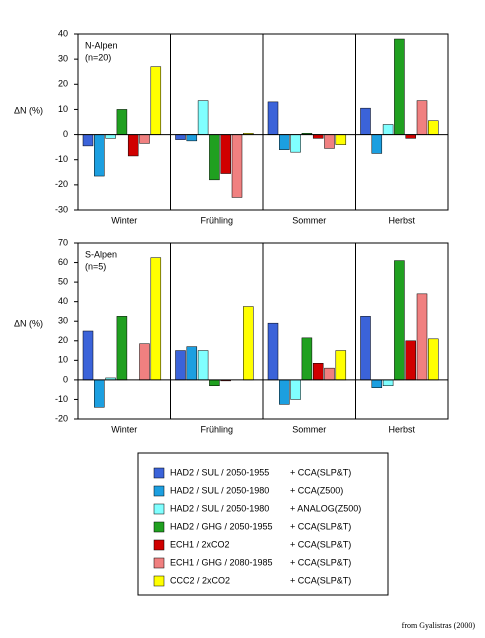 This screenshot has width=485, height=638. Describe the element at coordinates (219, 472) in the screenshot. I see `legend-label: HAD2 / SUL / 2050-1955` at that location.